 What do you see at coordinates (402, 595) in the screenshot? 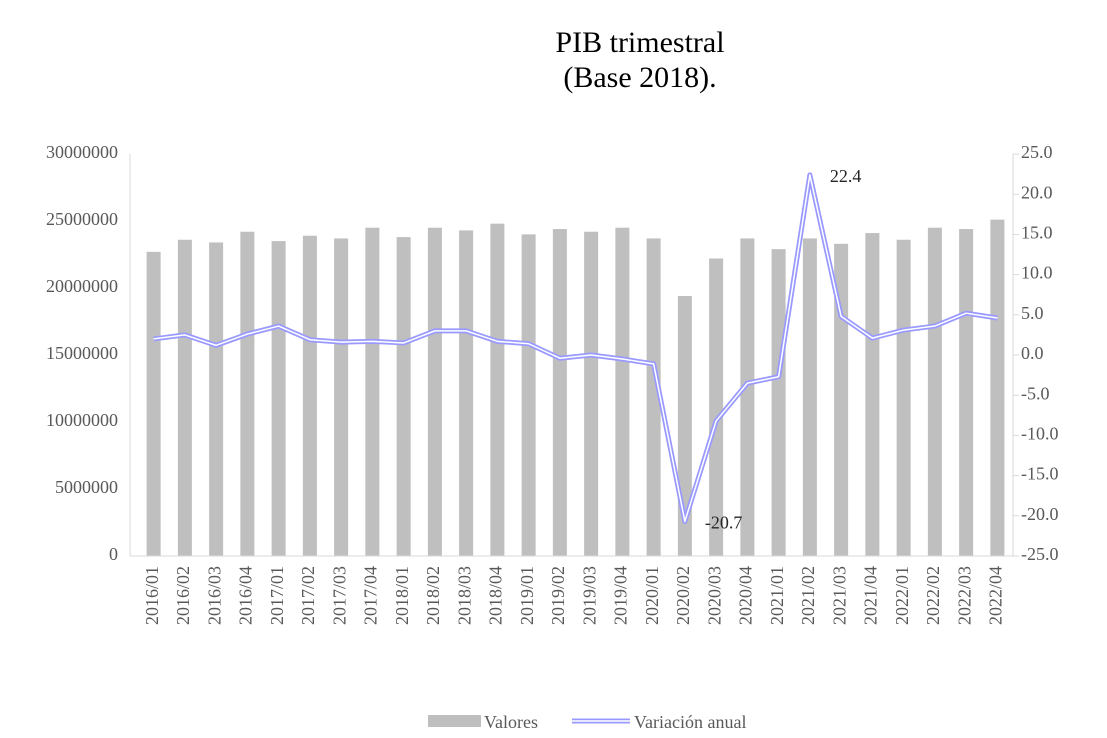
I see `x-tick-label: 2018/01` at bounding box center [402, 595].